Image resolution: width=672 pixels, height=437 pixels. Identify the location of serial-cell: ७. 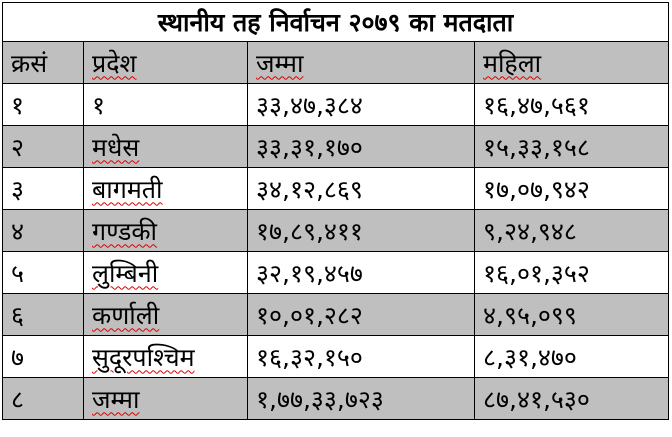
(43, 356).